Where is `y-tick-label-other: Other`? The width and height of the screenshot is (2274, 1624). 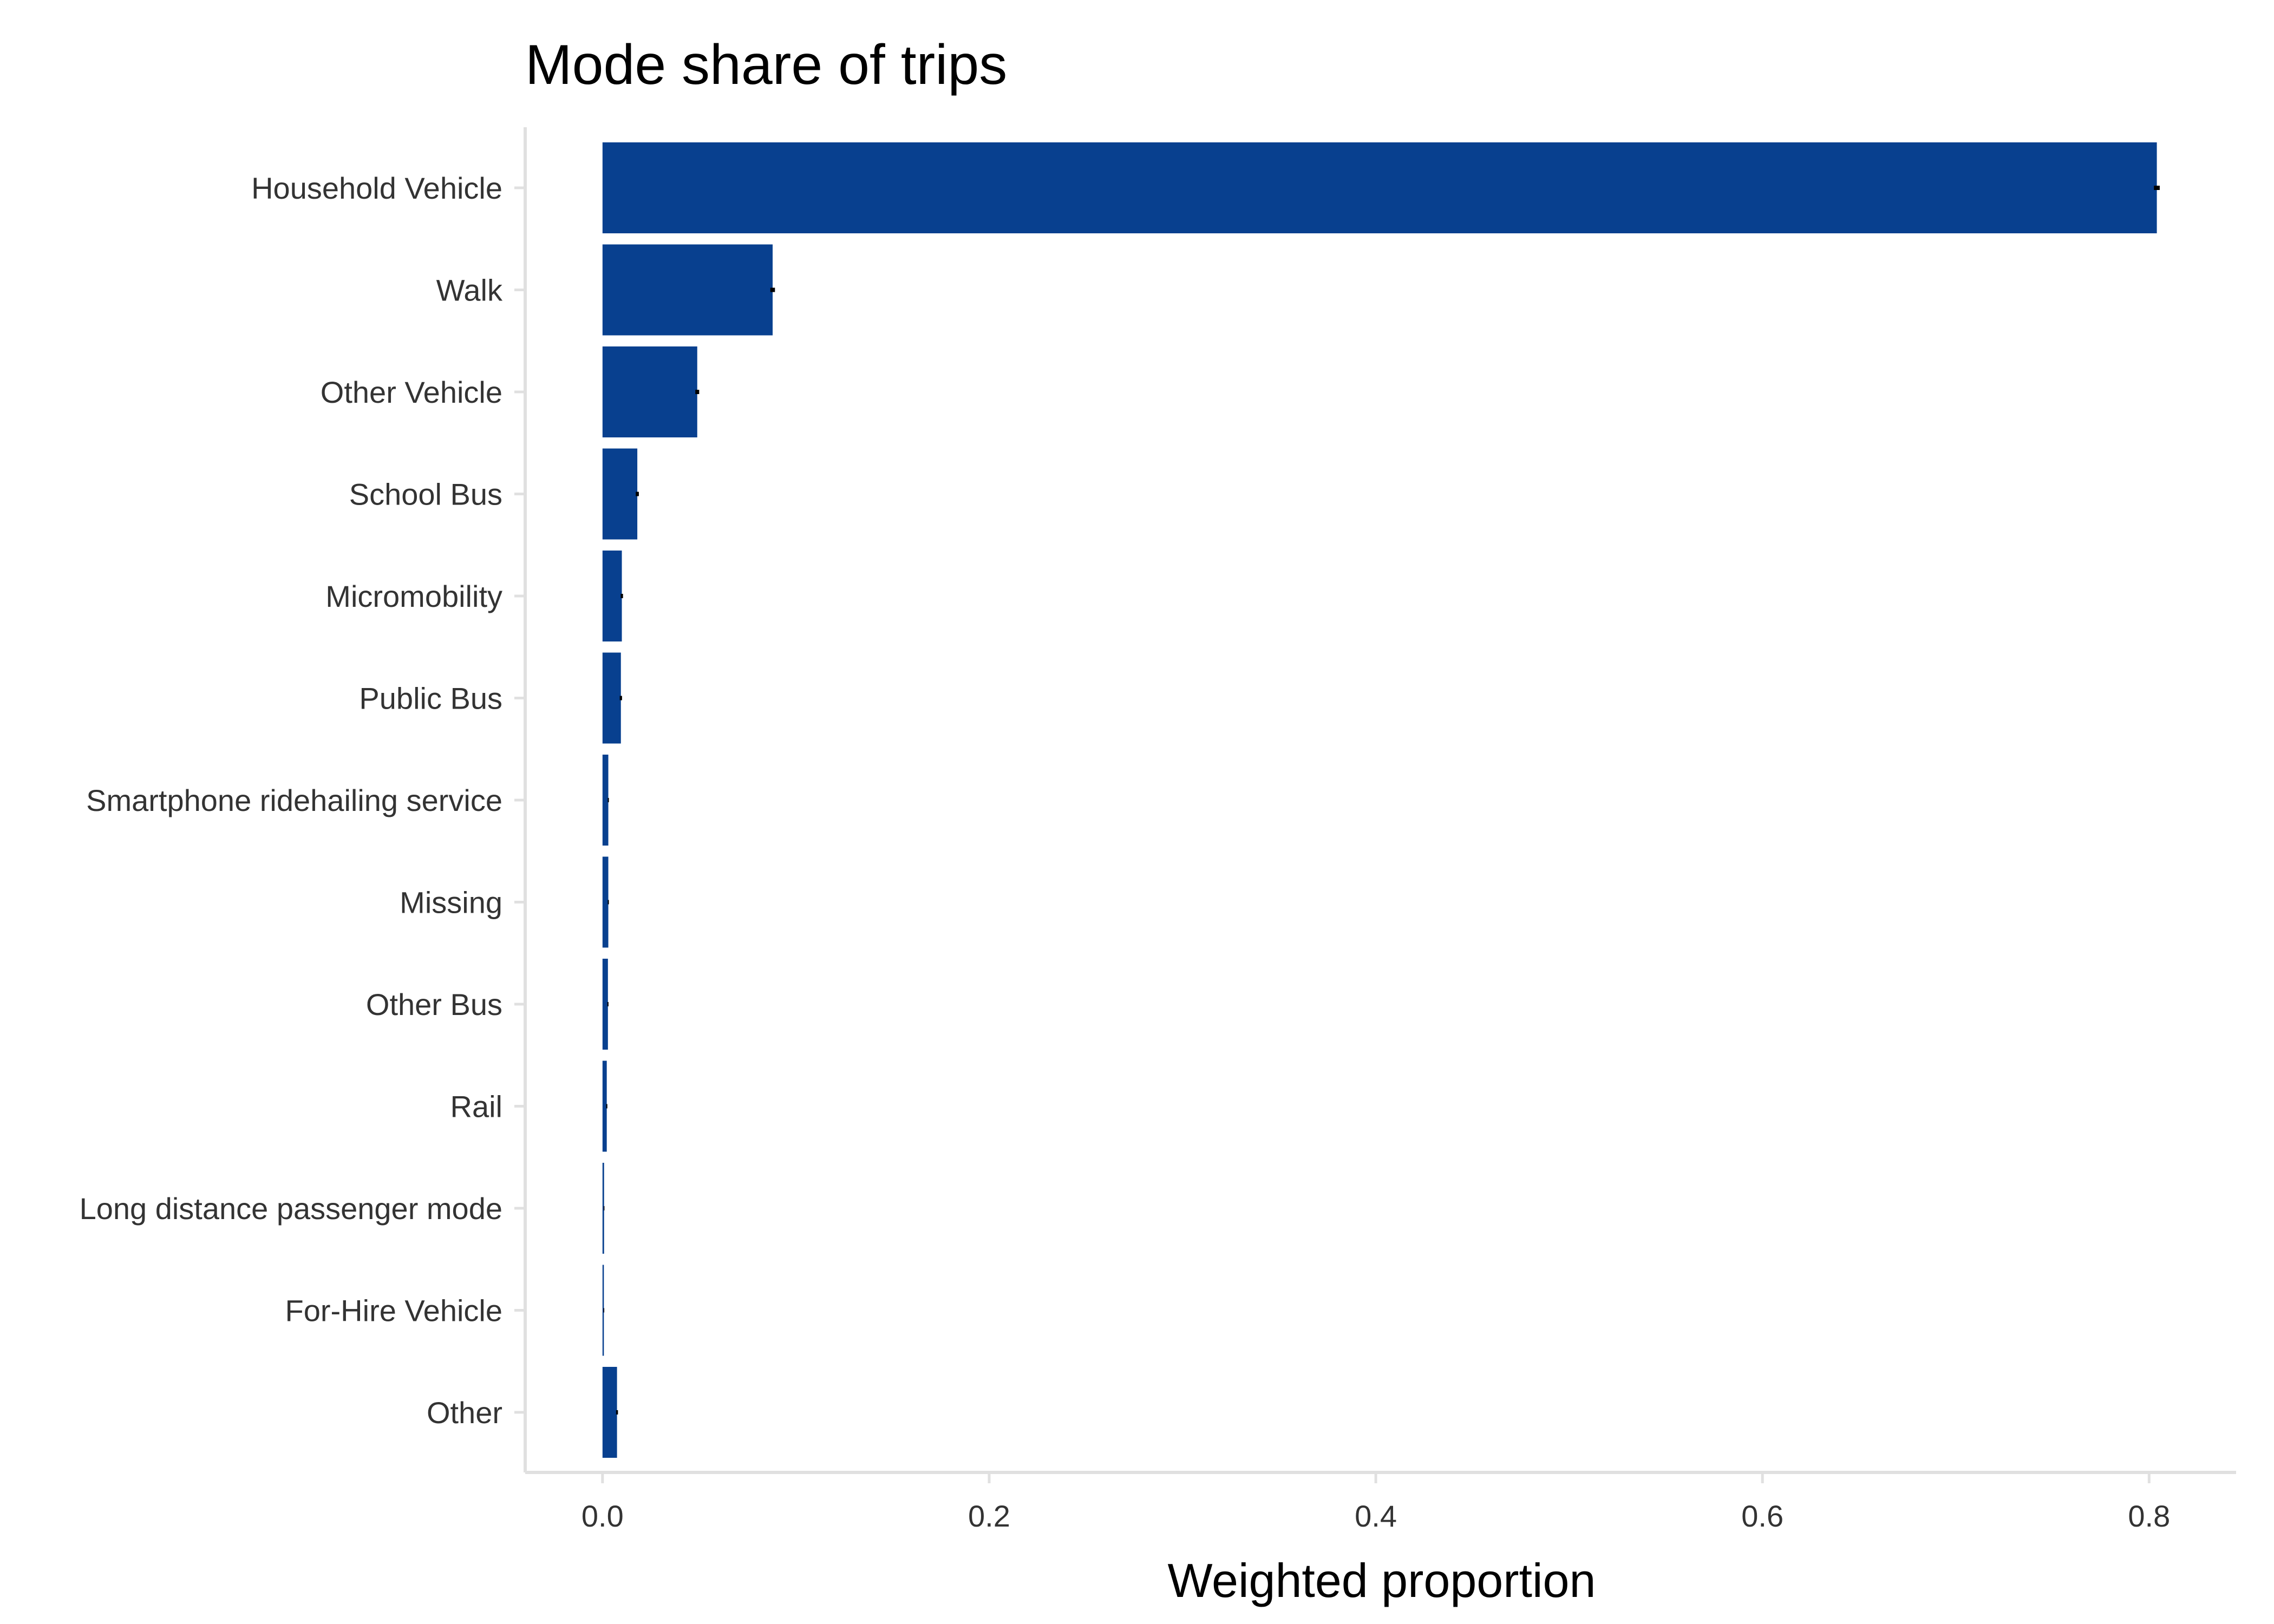
y-tick-label-other: Other is located at coordinates (465, 1413).